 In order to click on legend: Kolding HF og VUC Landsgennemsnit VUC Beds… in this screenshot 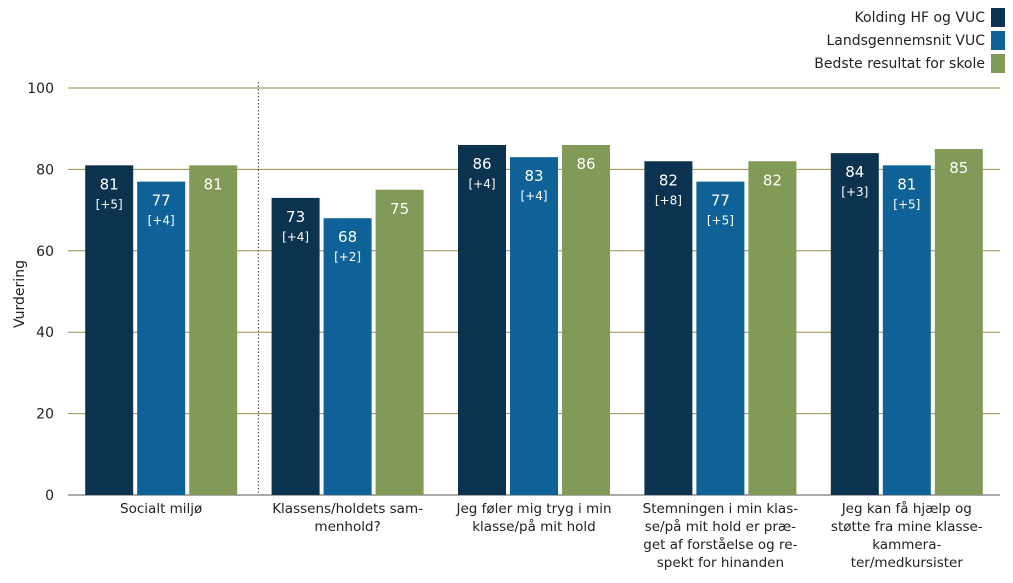, I will do `click(909, 40)`.